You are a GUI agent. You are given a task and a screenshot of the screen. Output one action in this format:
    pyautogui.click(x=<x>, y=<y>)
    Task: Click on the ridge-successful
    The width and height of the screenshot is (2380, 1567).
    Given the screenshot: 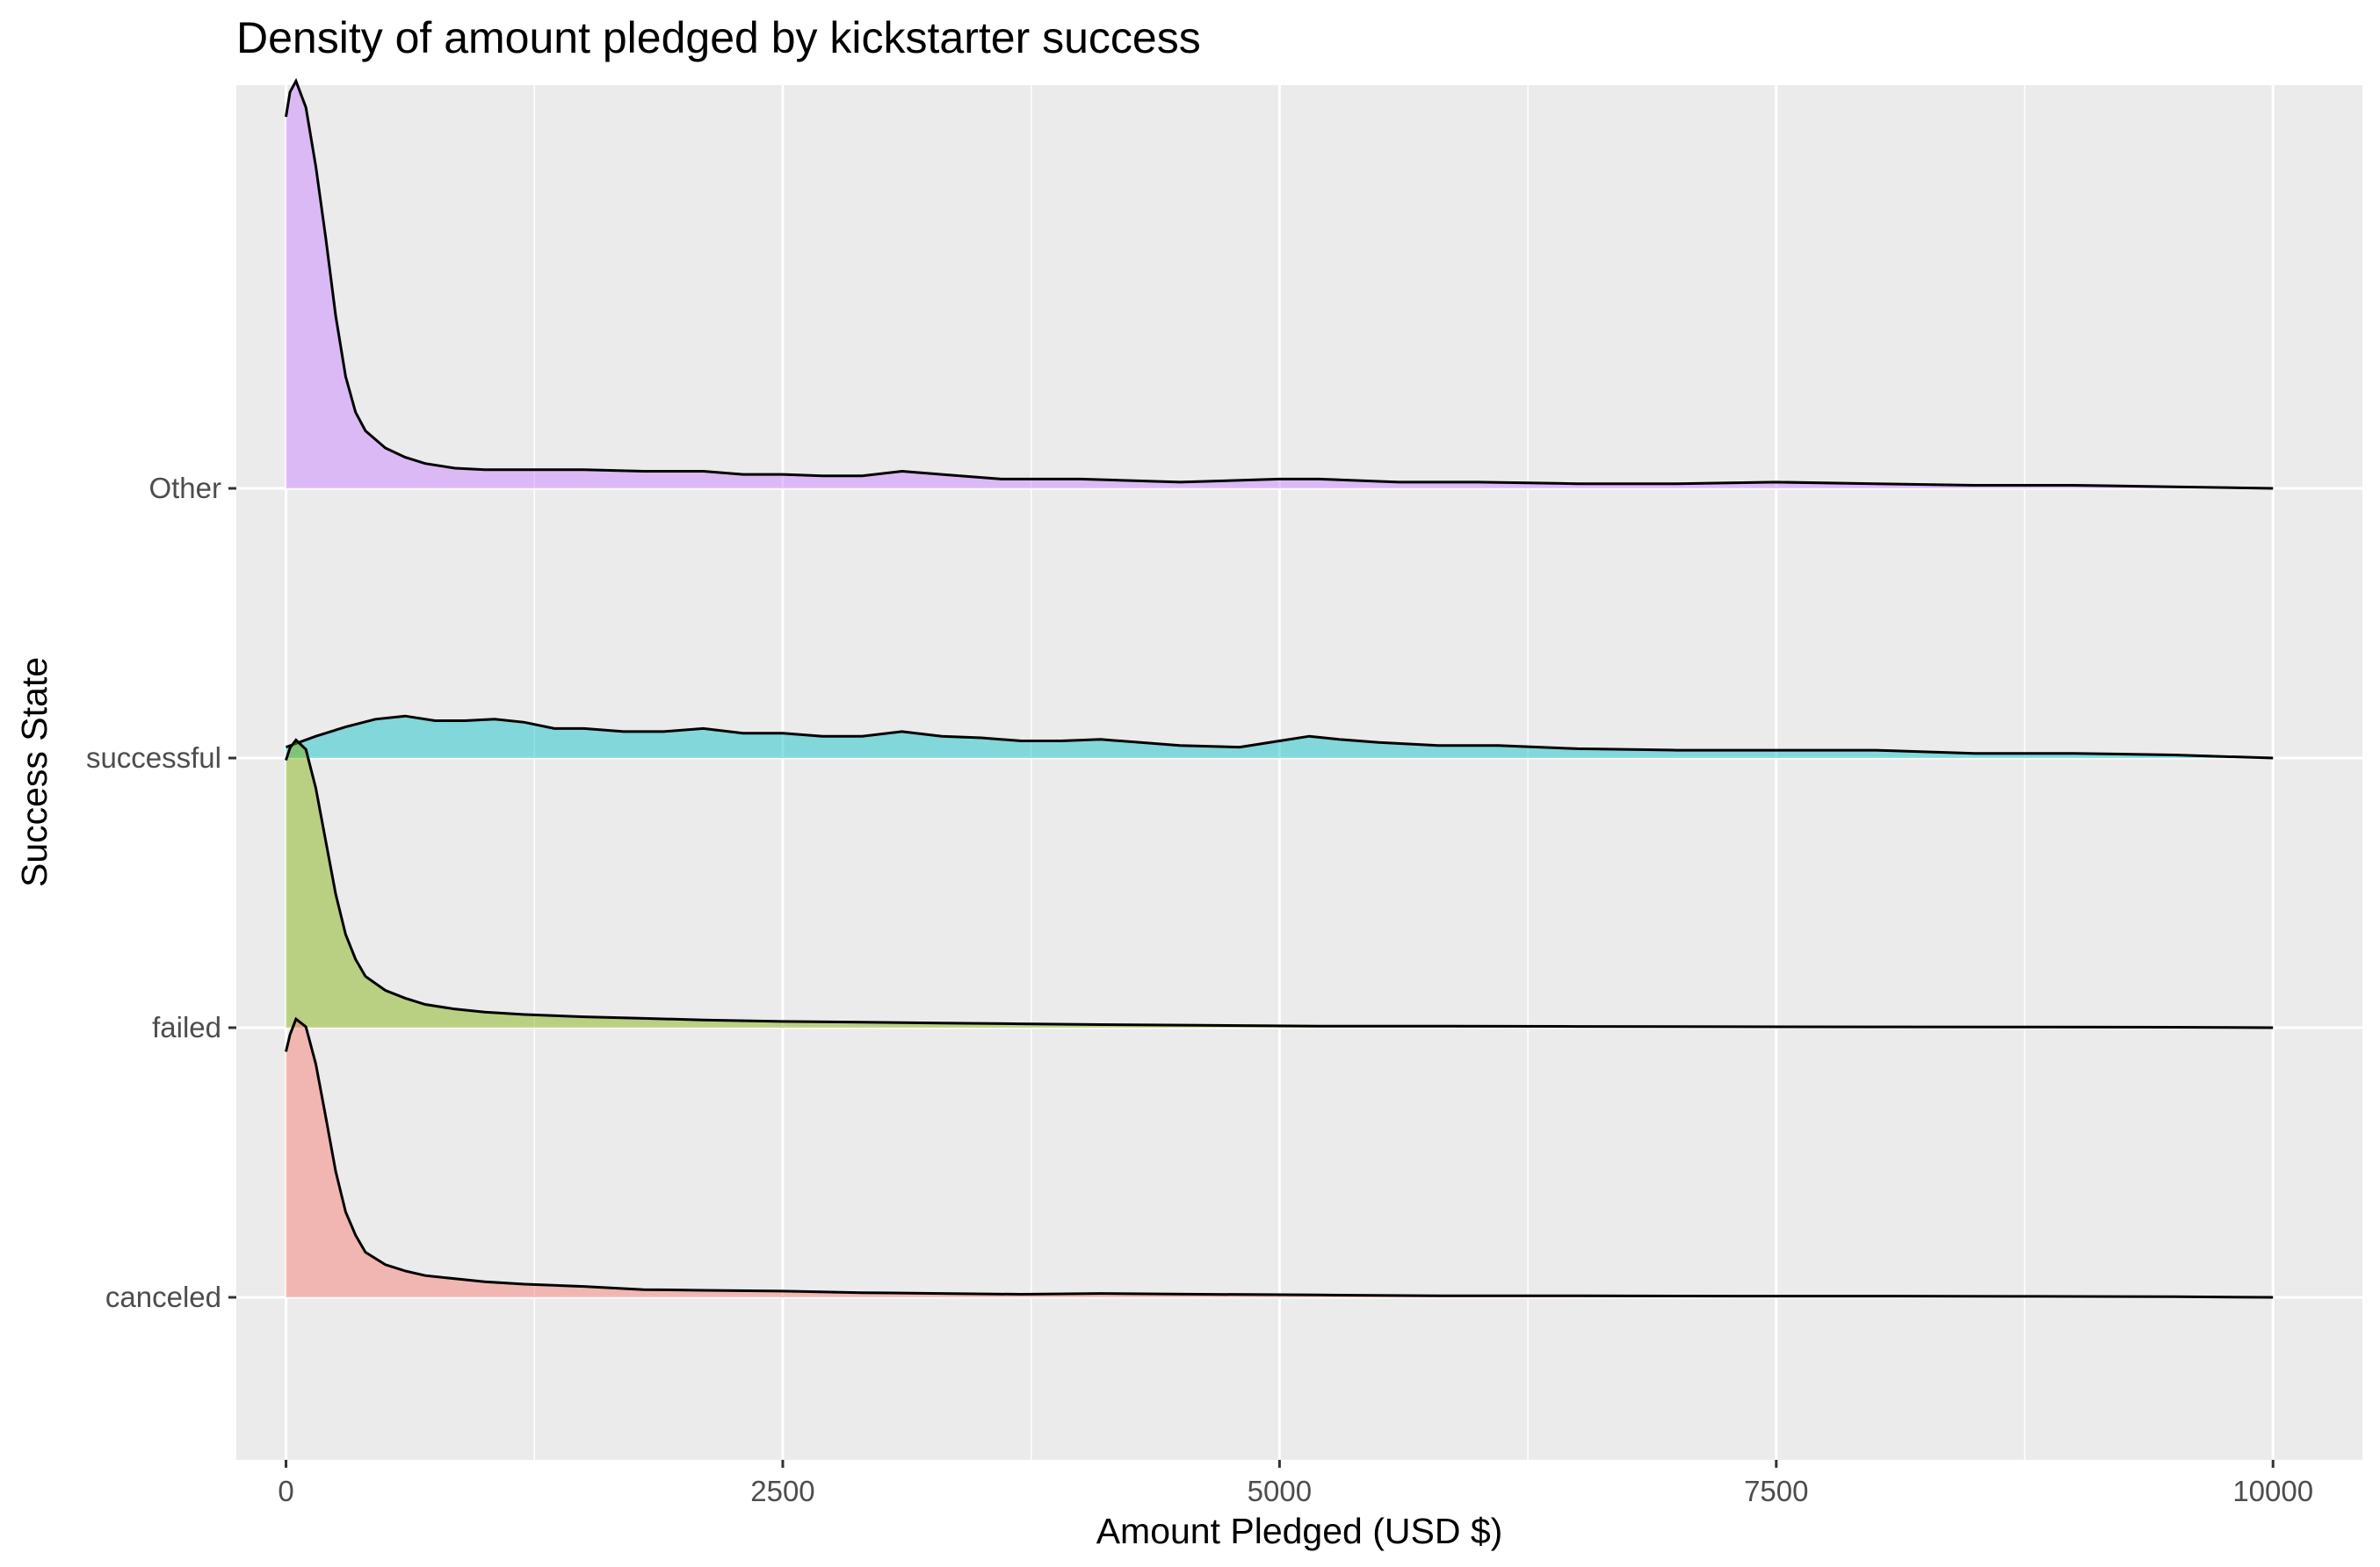 What is the action you would take?
    pyautogui.click(x=1279, y=737)
    